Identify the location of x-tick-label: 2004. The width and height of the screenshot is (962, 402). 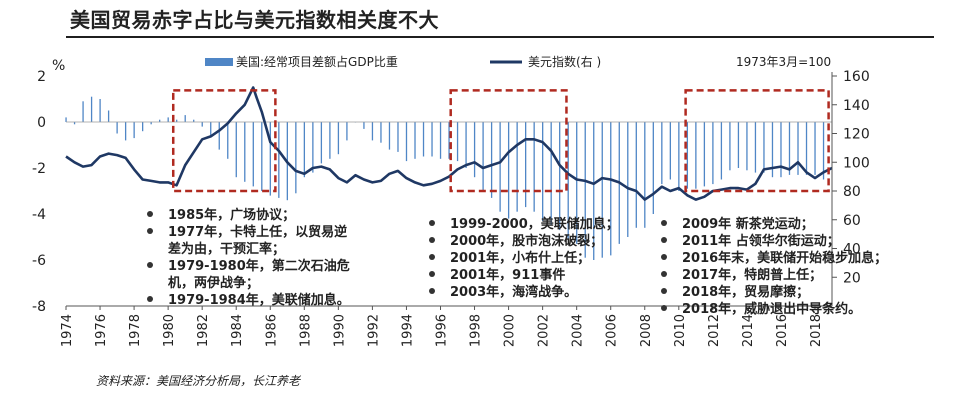
(578, 330).